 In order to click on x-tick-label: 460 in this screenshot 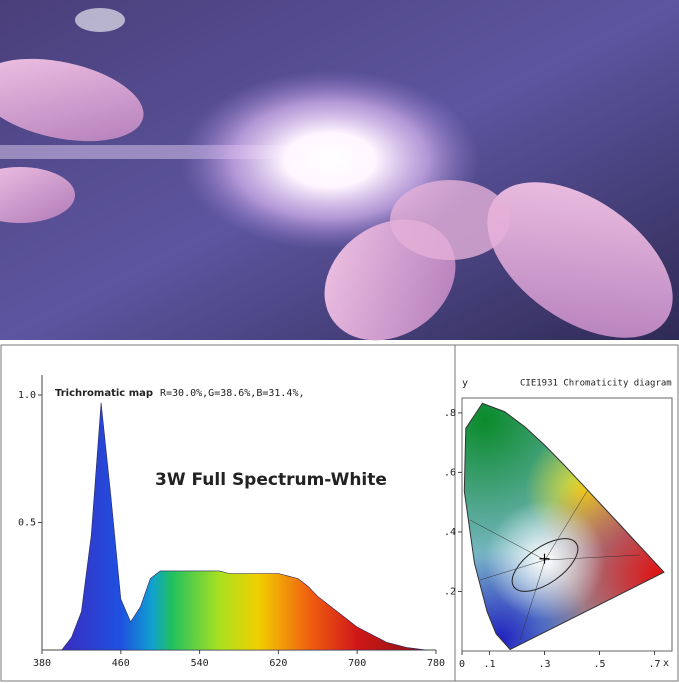, I will do `click(121, 663)`.